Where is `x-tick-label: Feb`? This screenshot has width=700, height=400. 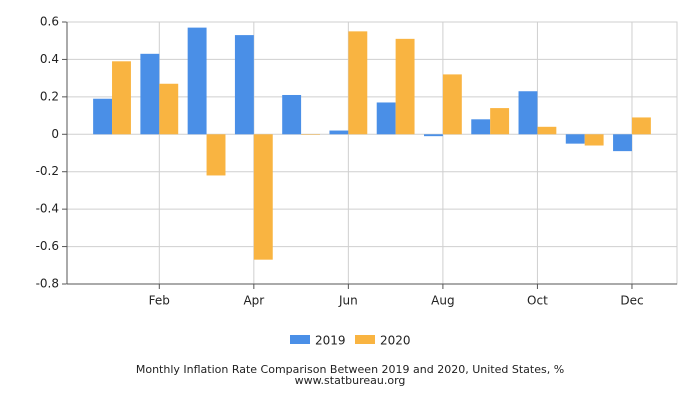 x-tick-label: Feb is located at coordinates (159, 301).